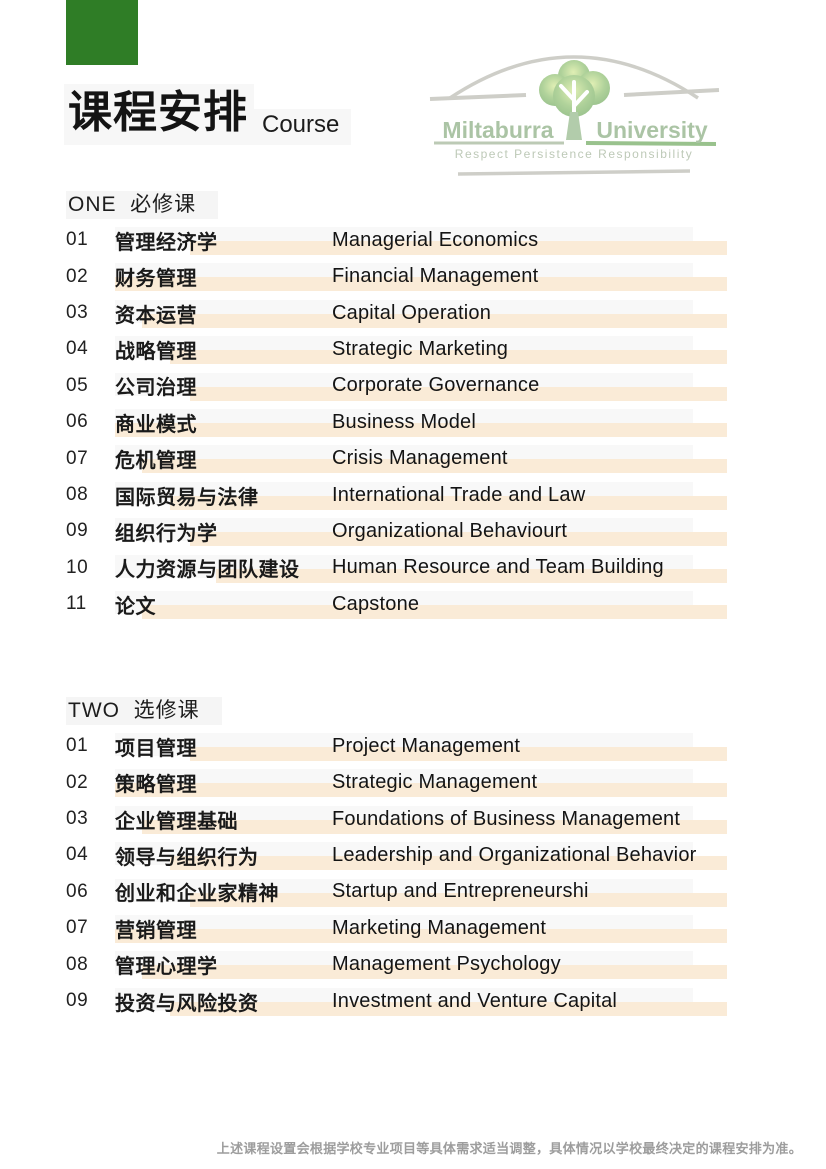  I want to click on course-name-cn: 营销管理, so click(156, 930).